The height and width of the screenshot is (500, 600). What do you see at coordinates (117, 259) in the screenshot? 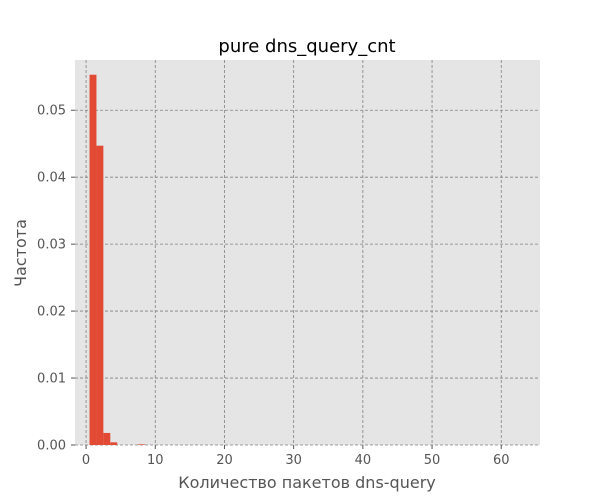
I see `histogram-bars` at bounding box center [117, 259].